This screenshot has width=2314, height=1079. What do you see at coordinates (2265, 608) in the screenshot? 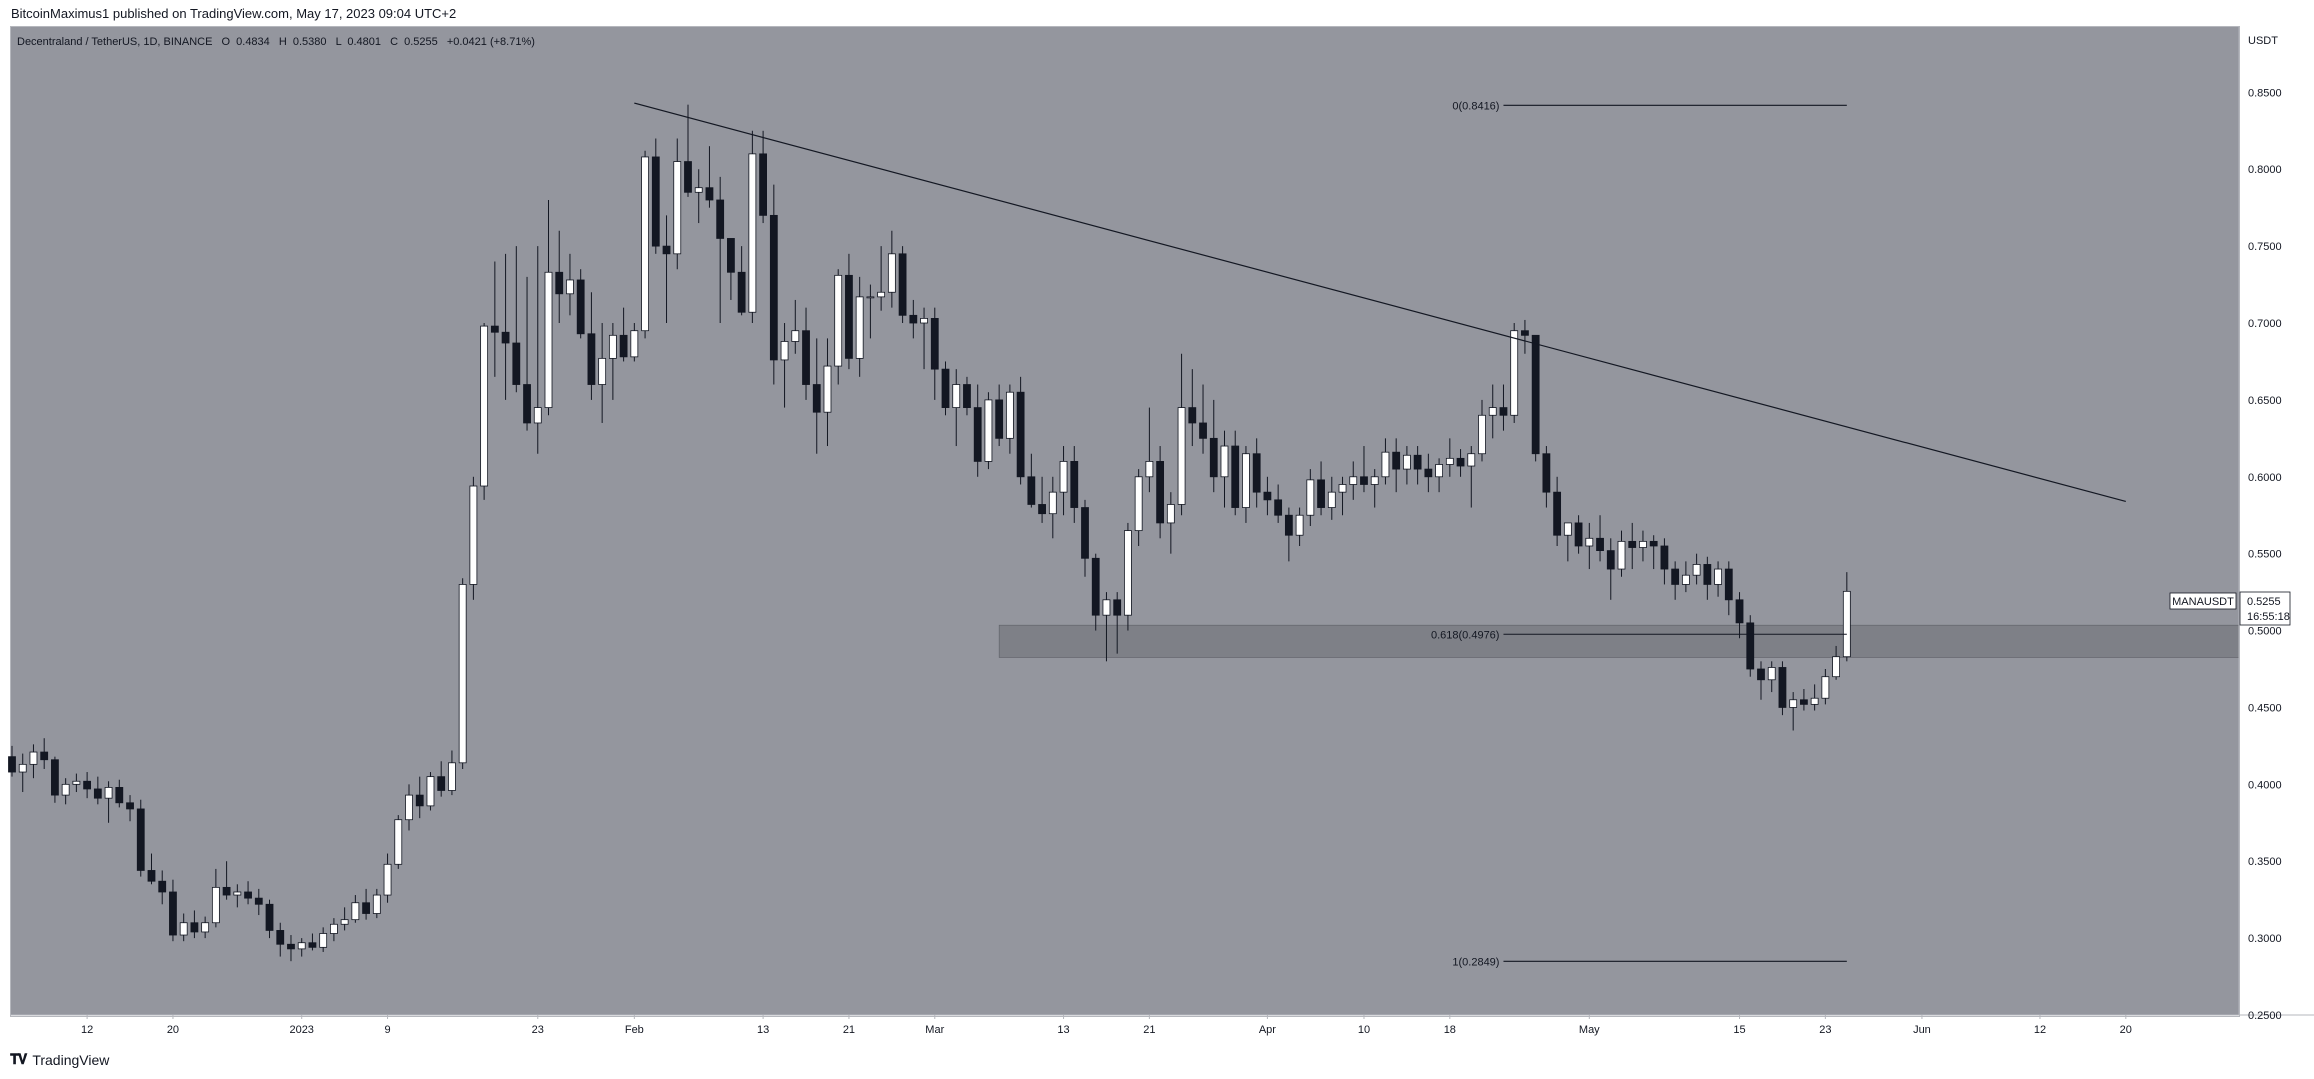
I see `last-price-tag: 0.5255 16:55:18` at bounding box center [2265, 608].